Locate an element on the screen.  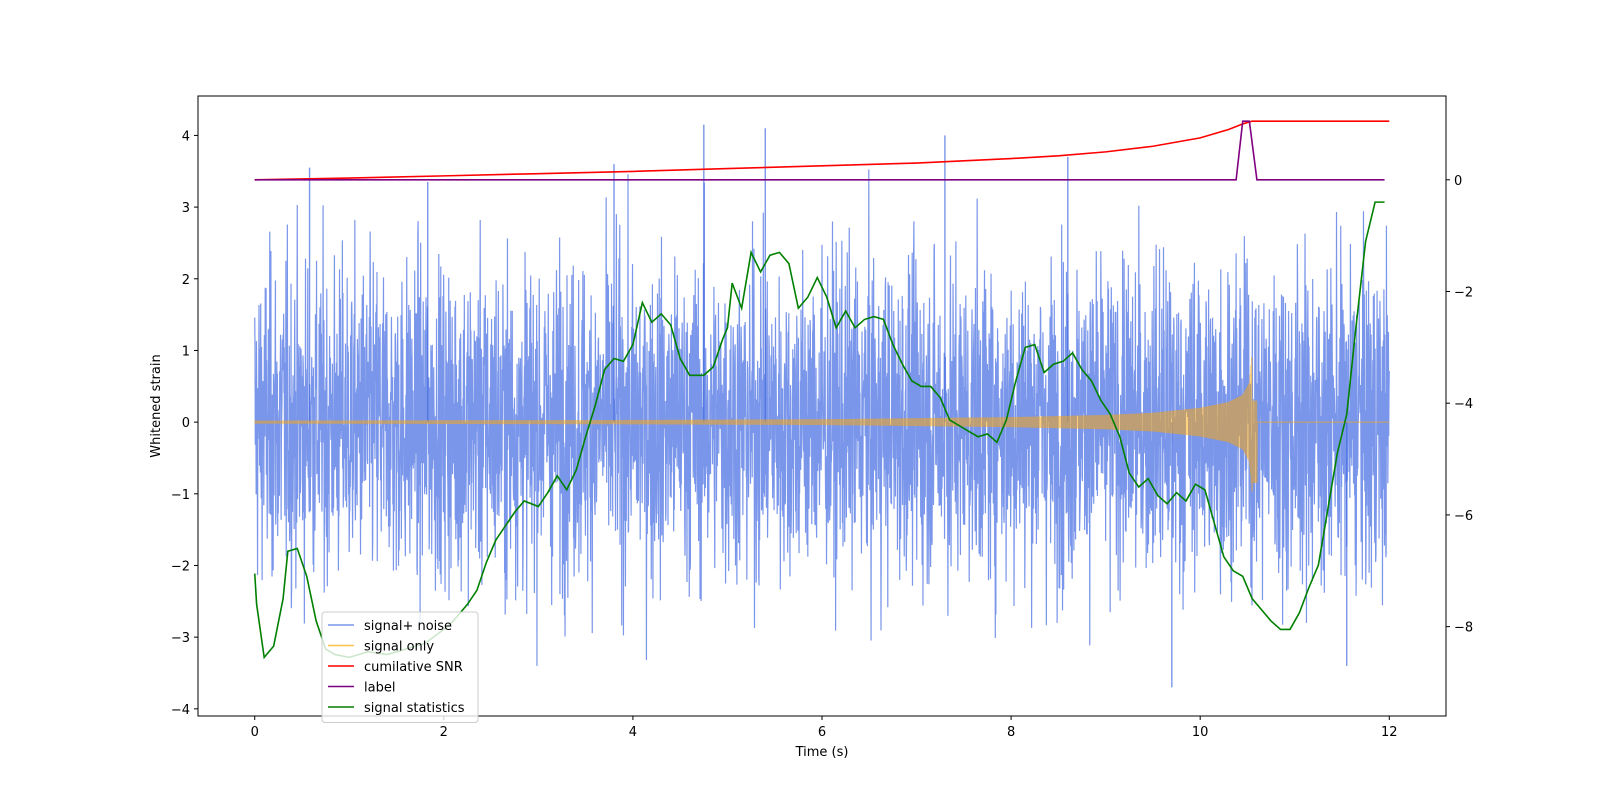
x-axis: 0 2 4 6 8 10 12 is located at coordinates (824, 728).